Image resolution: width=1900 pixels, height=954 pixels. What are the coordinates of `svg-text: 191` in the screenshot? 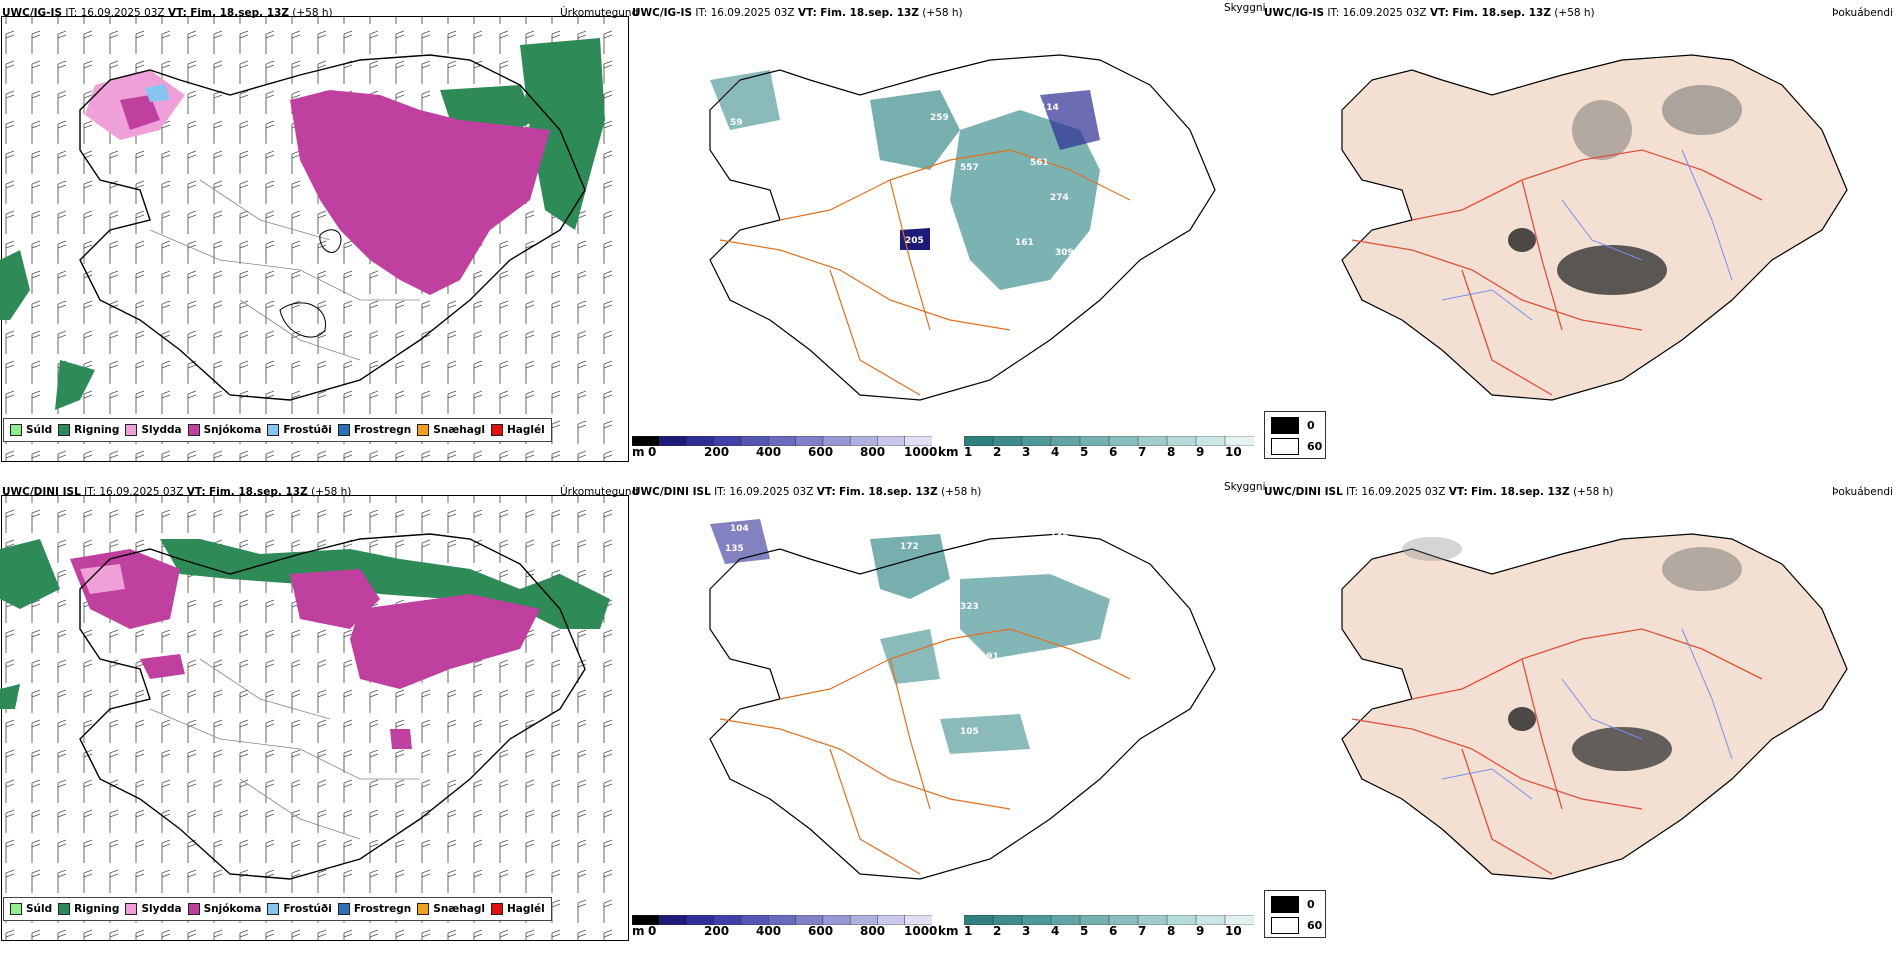 It's located at (989, 657).